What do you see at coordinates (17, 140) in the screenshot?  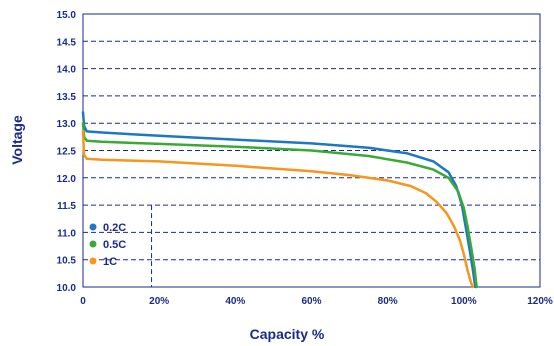 I see `y-axis-title: Voltage` at bounding box center [17, 140].